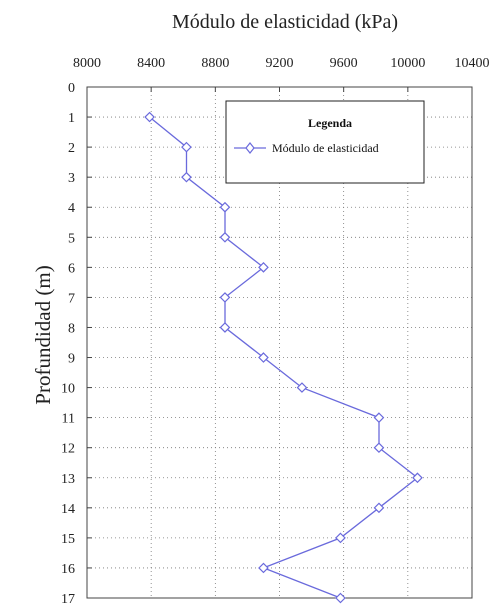  Describe the element at coordinates (87, 63) in the screenshot. I see `x-tick-label: 8000` at that location.